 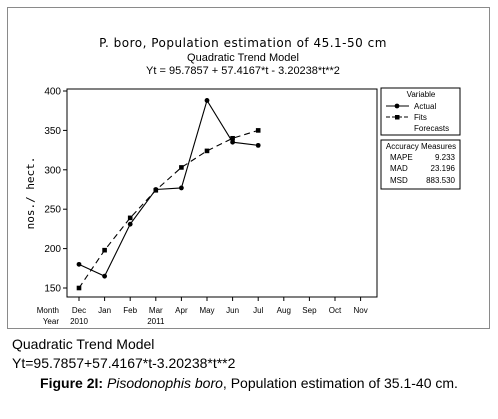 I want to click on x-tick-label: Jun, so click(x=232, y=310).